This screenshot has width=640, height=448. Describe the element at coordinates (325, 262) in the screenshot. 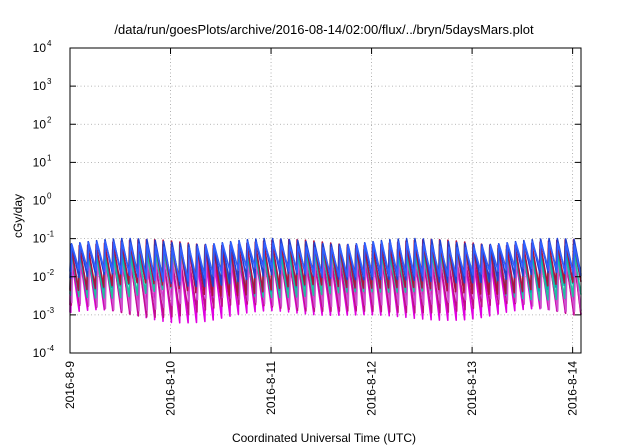

I see `series-line` at that location.